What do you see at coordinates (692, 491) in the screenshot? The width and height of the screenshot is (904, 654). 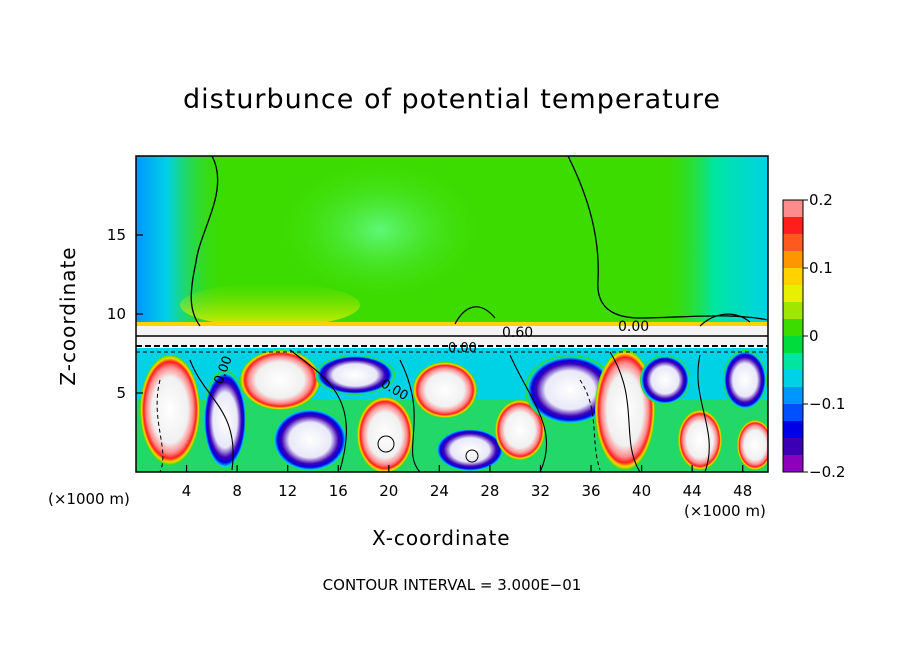 I see `x-tick-label: 44` at bounding box center [692, 491].